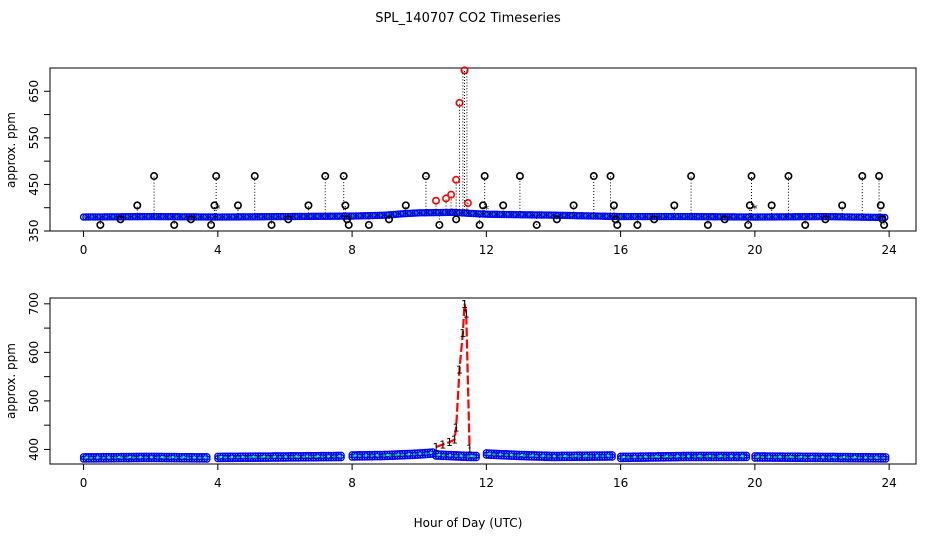 The height and width of the screenshot is (540, 936). Describe the element at coordinates (889, 483) in the screenshot. I see `lower-x-tick-label: 24` at that location.